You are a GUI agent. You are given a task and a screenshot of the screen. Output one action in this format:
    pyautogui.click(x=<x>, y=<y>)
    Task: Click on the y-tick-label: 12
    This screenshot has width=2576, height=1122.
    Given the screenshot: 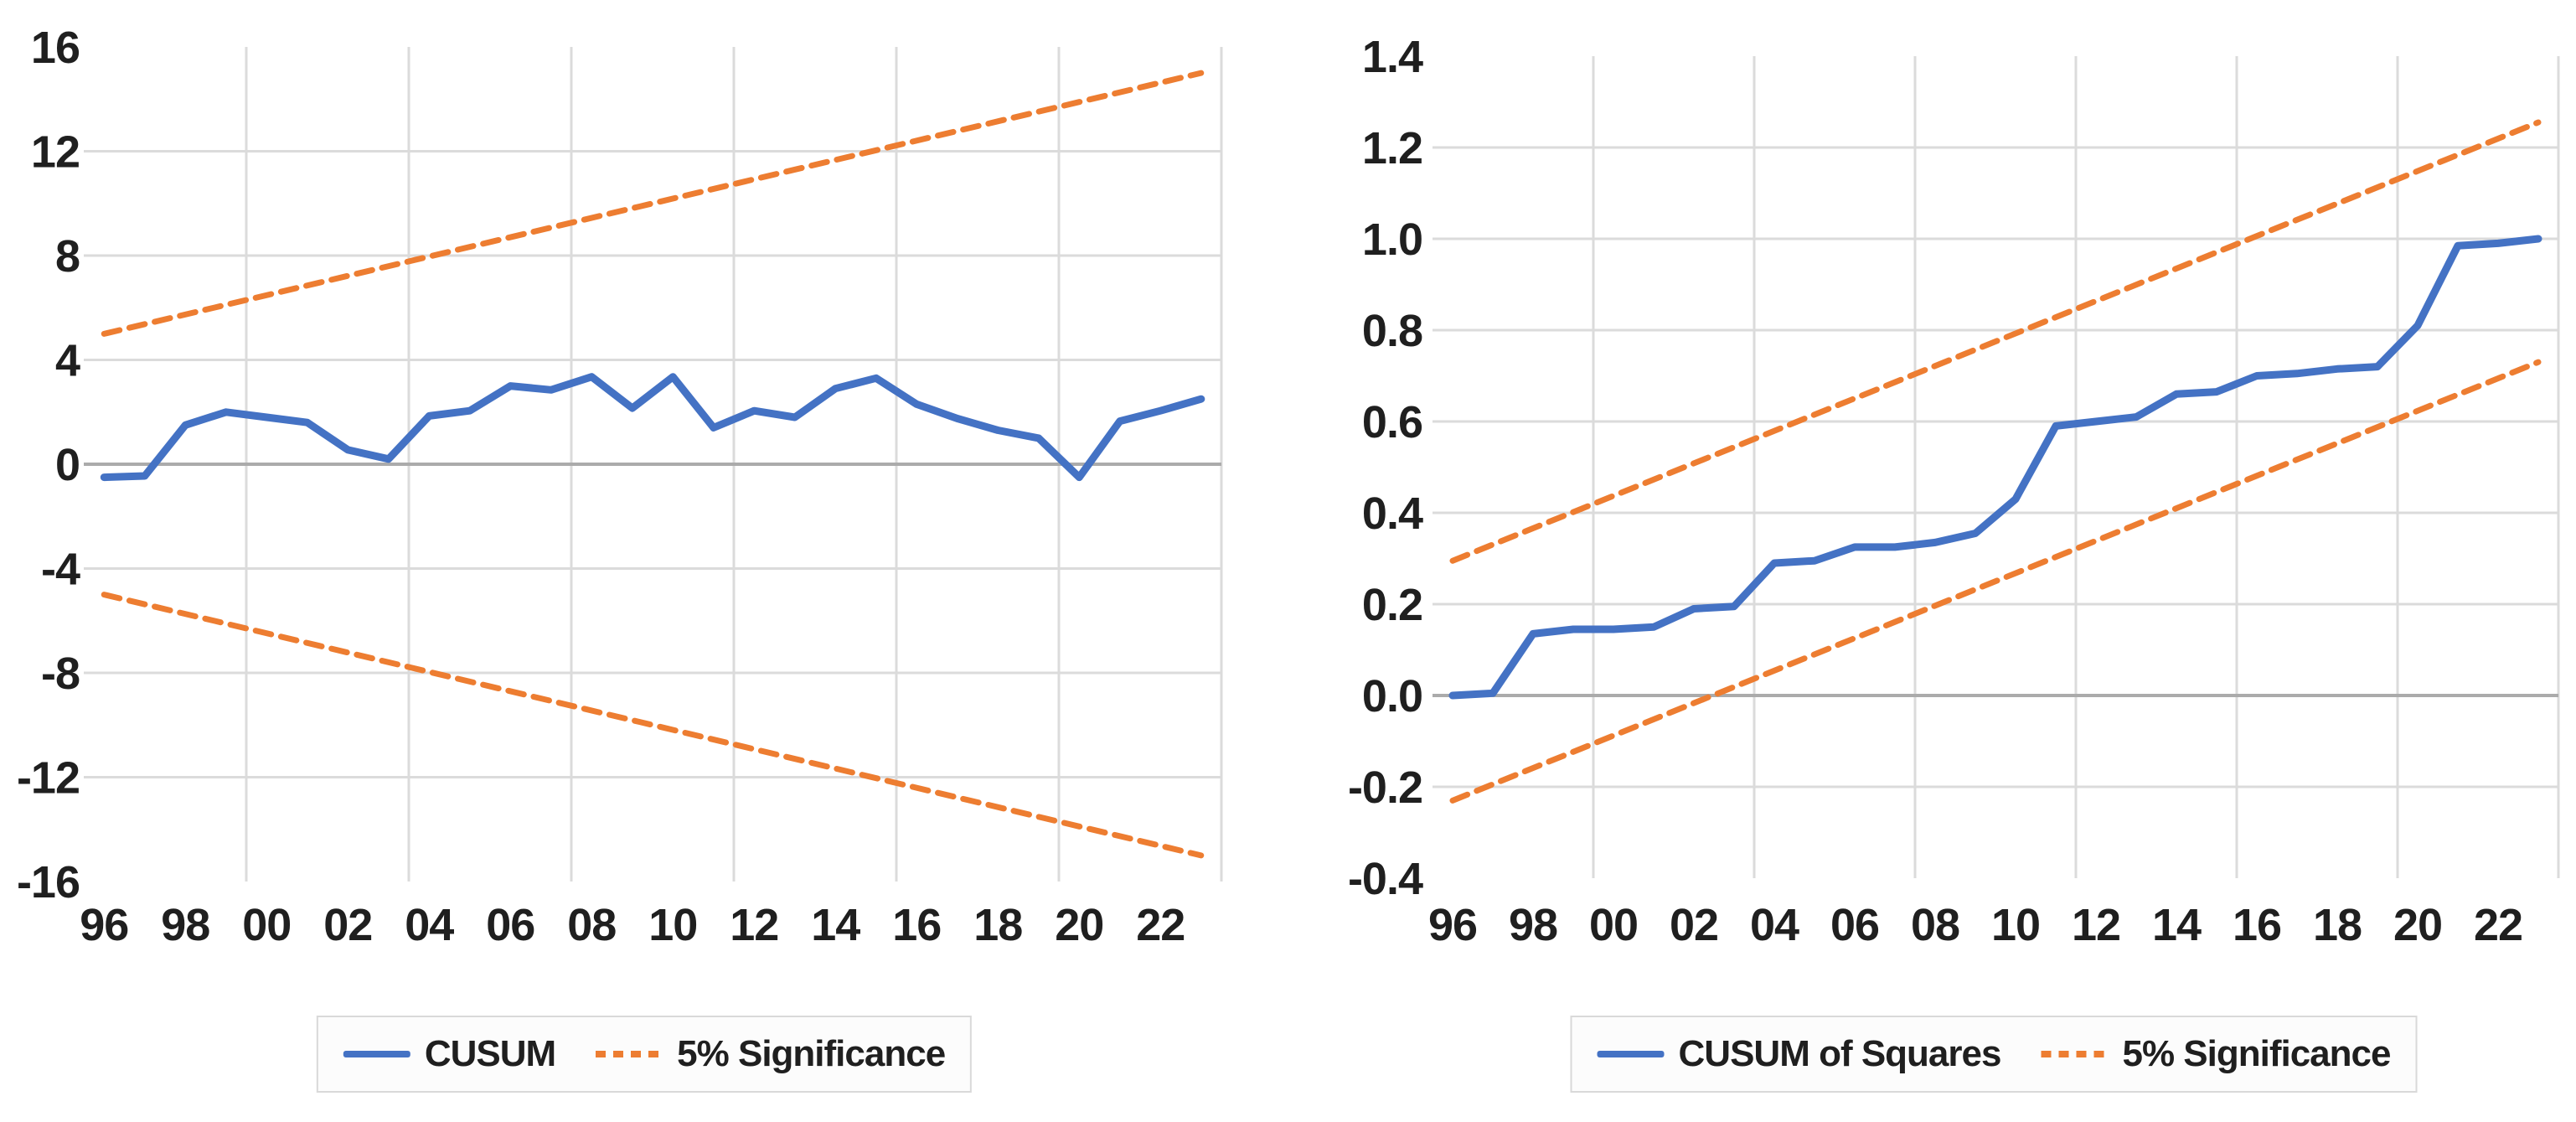 What is the action you would take?
    pyautogui.click(x=55, y=152)
    